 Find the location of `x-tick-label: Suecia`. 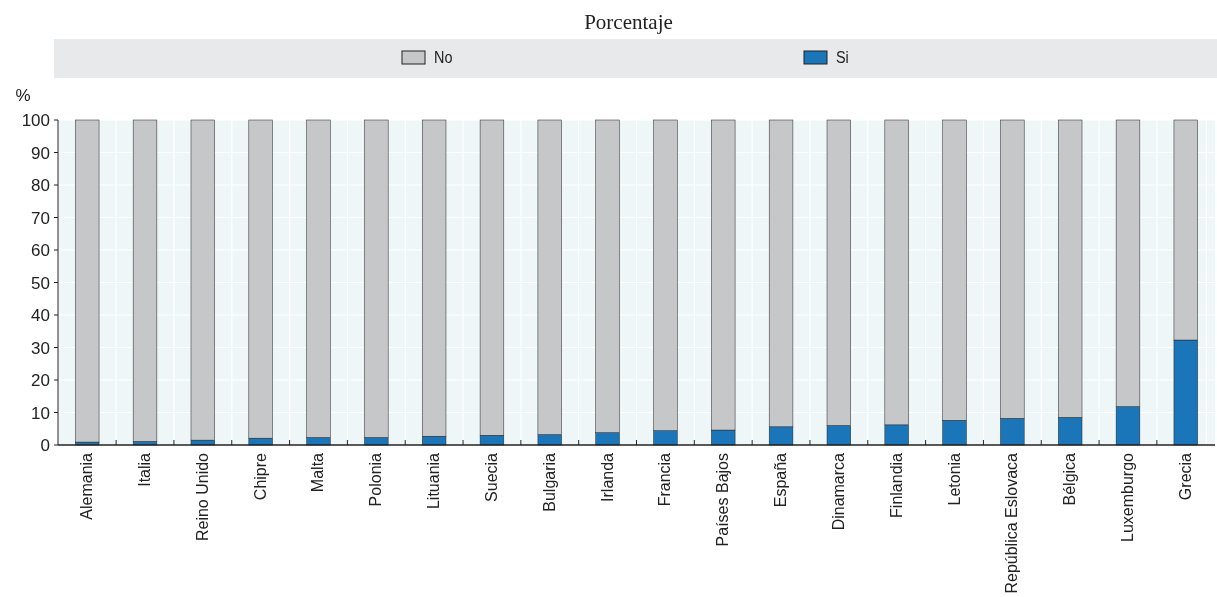

x-tick-label: Suecia is located at coordinates (491, 477).